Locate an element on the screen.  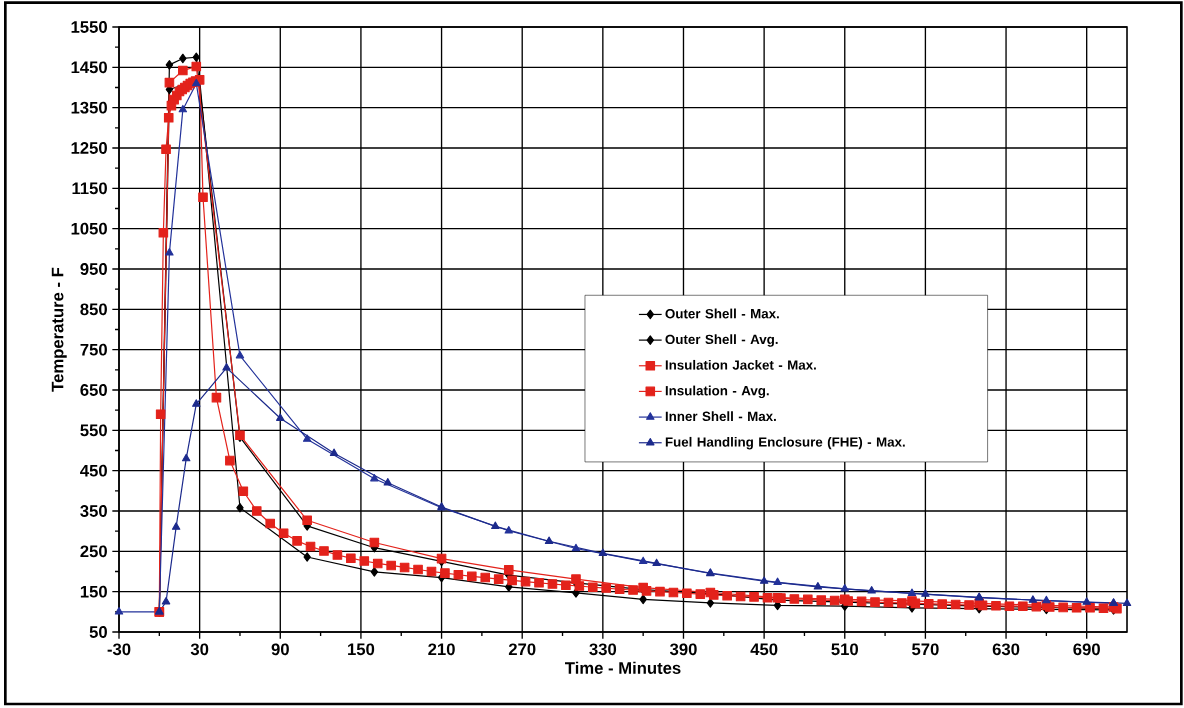
y-tick-label: 50 is located at coordinates (98, 632).